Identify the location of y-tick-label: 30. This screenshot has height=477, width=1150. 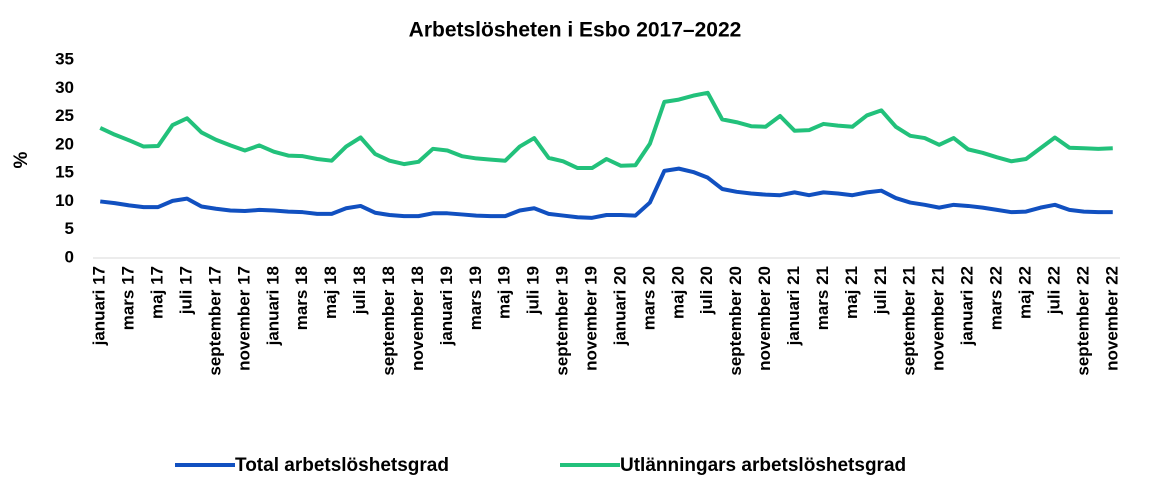
(64, 87).